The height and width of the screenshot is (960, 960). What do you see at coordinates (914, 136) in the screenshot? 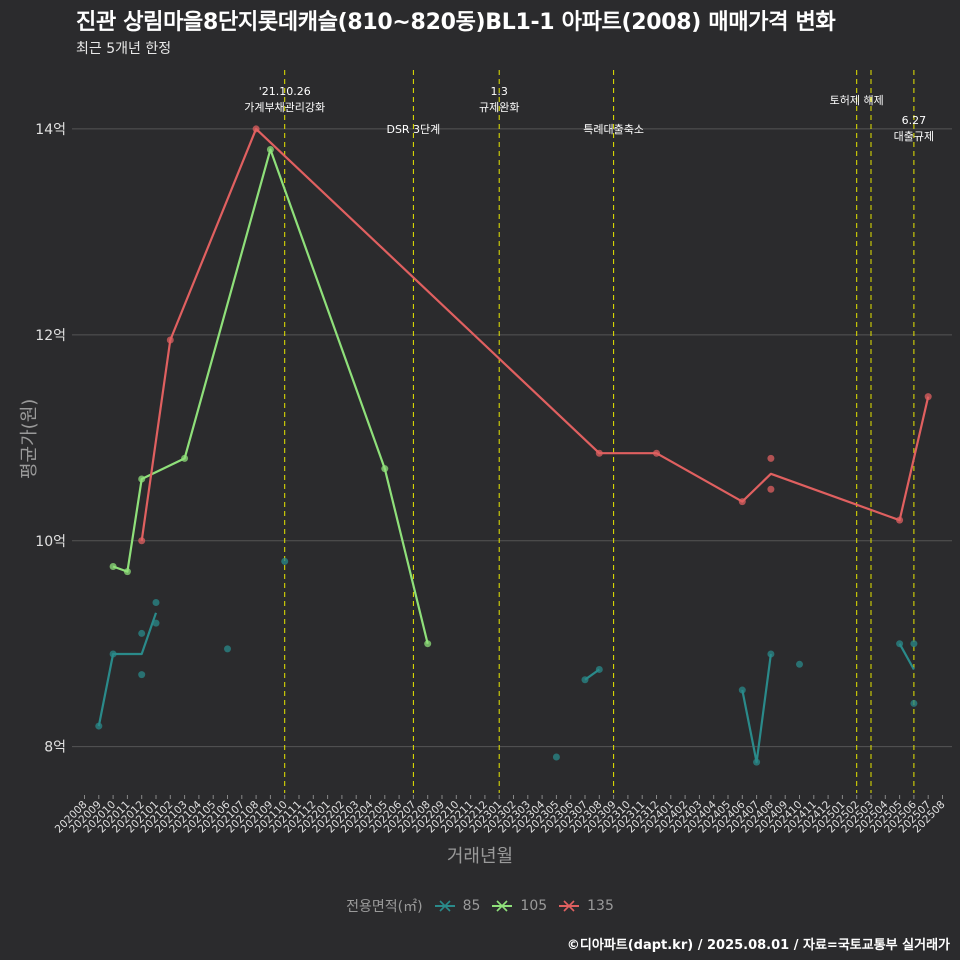
I see `event-label: 대출규제` at bounding box center [914, 136].